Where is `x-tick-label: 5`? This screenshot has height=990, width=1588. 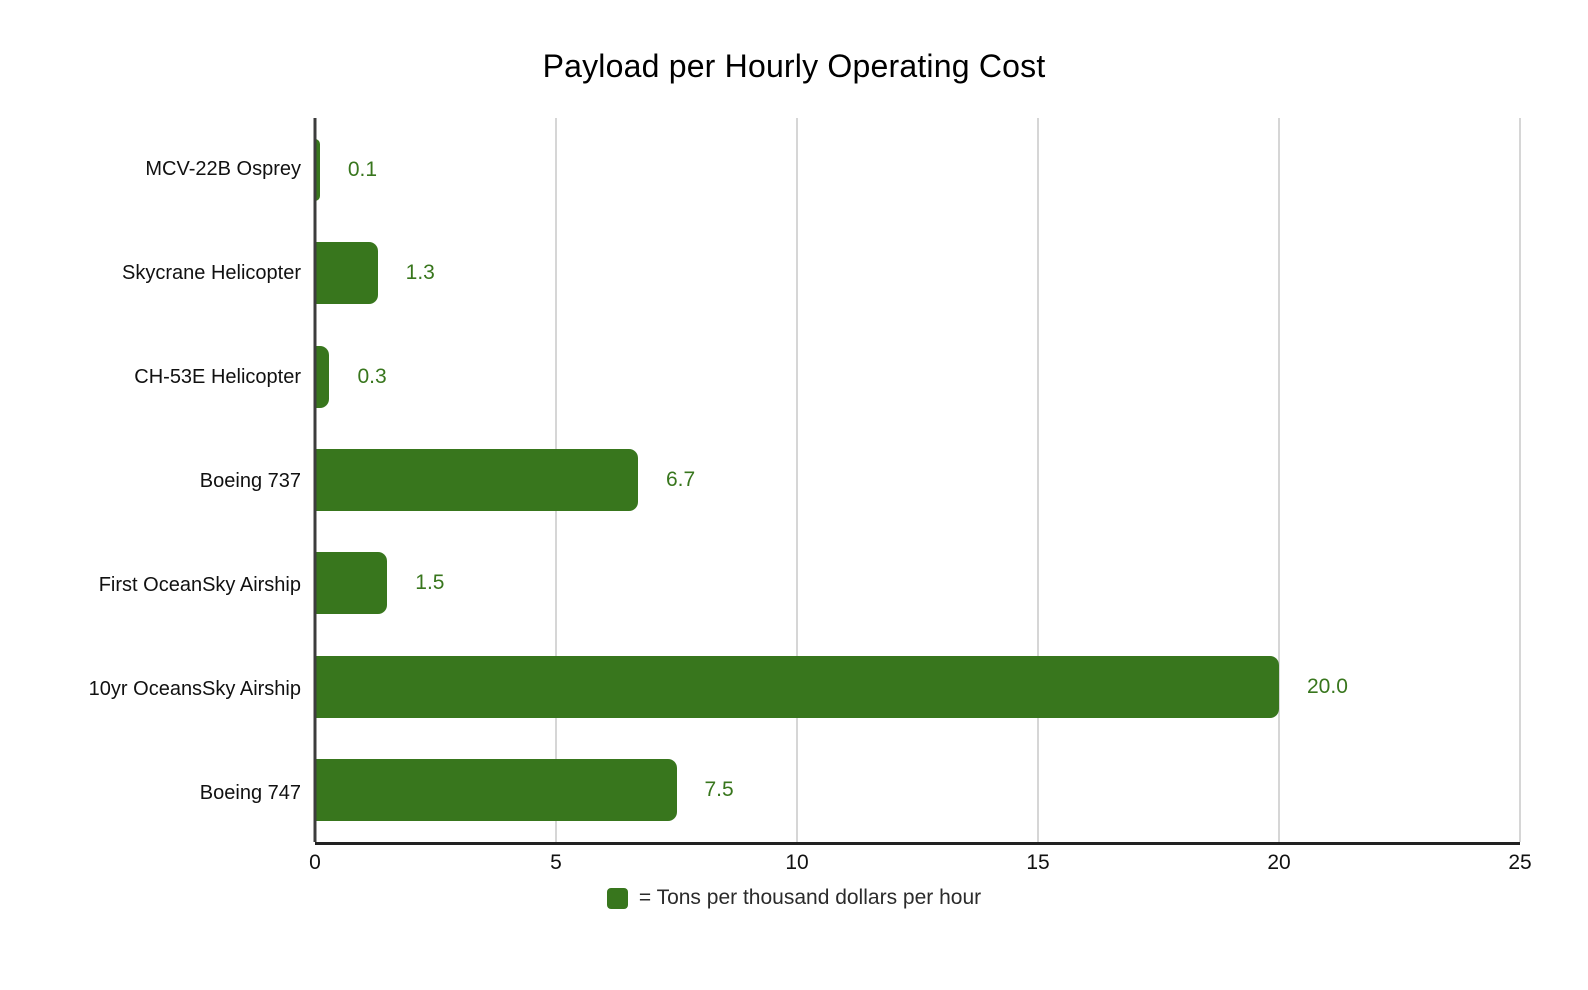
x-tick-label: 5 is located at coordinates (556, 862).